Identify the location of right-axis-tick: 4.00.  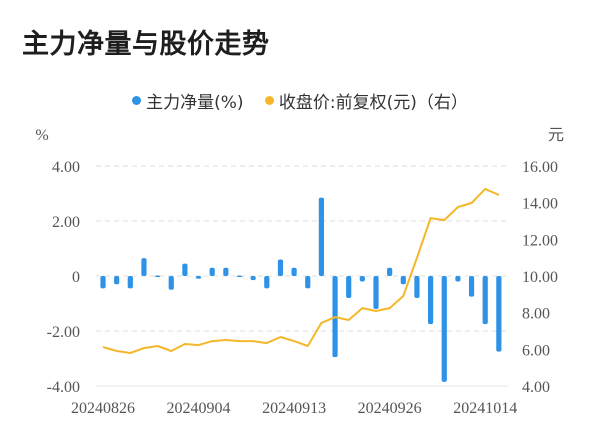
(536, 387).